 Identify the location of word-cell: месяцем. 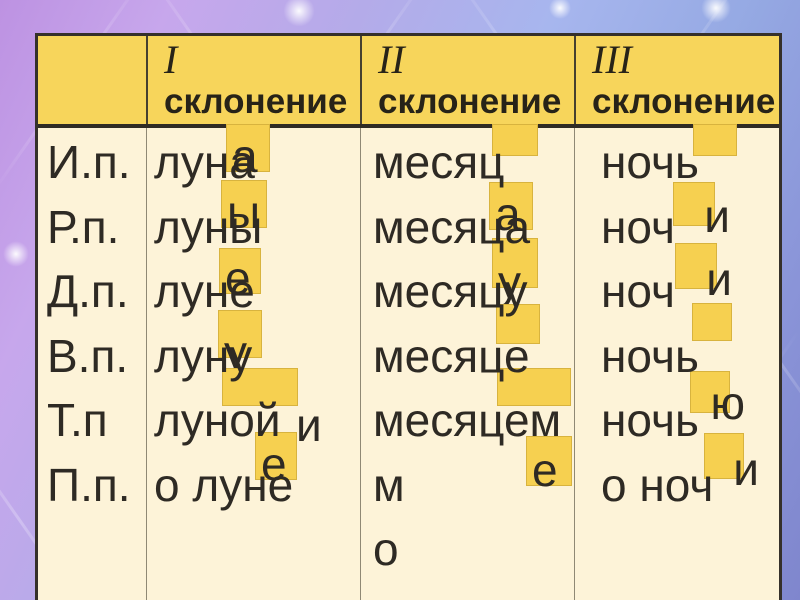
(467, 420).